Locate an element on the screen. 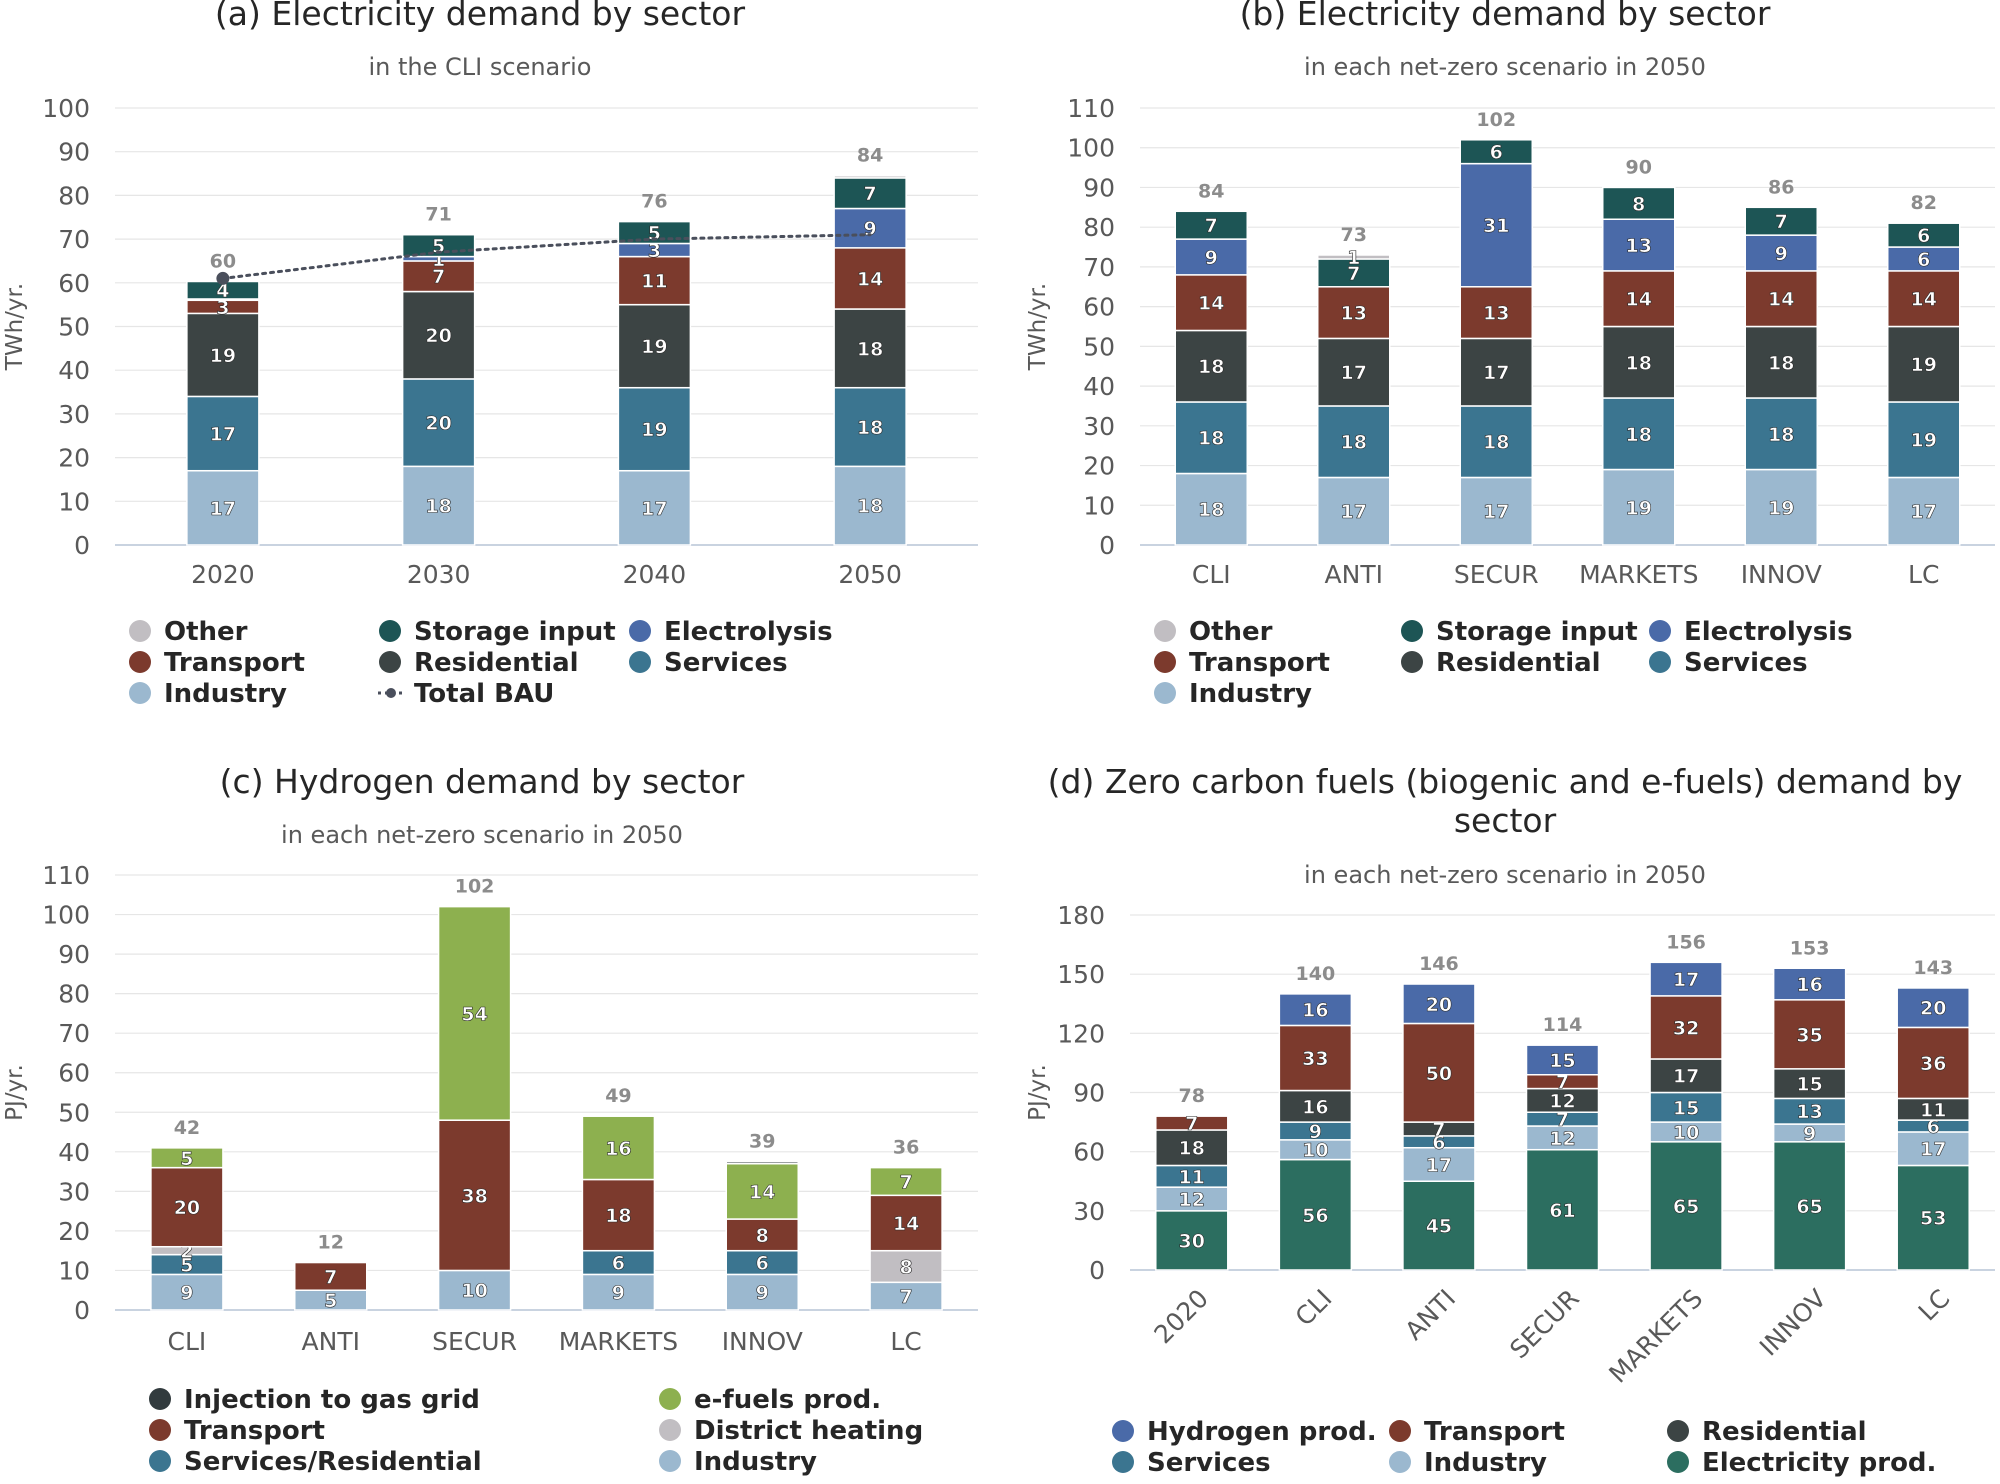  legend-label: Residential is located at coordinates (496, 663).